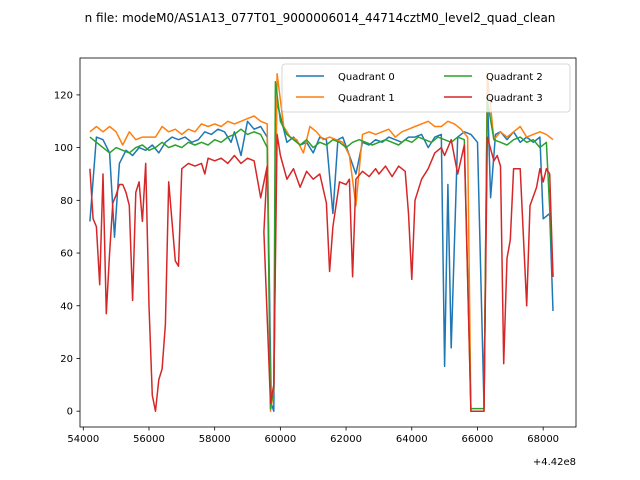 The image size is (640, 480). Describe the element at coordinates (366, 77) in the screenshot. I see `legend-label-quadrant-0: Quadrant 0` at that location.